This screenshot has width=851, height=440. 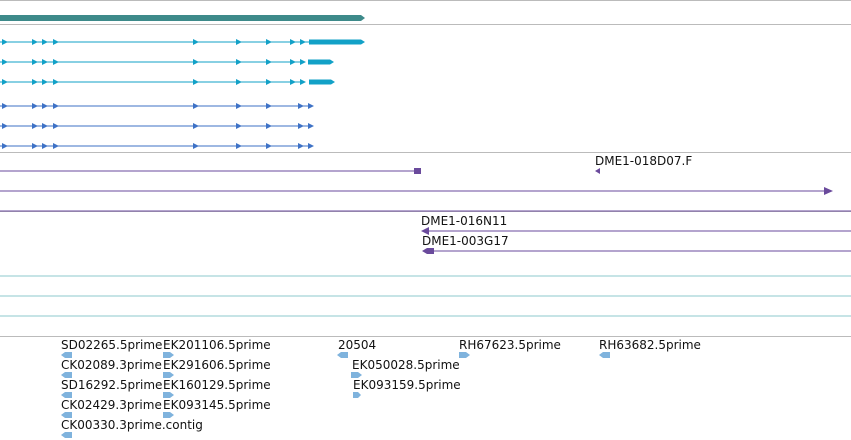 I want to click on est-label-sd02265: SD02265.5prime, so click(x=112, y=345).